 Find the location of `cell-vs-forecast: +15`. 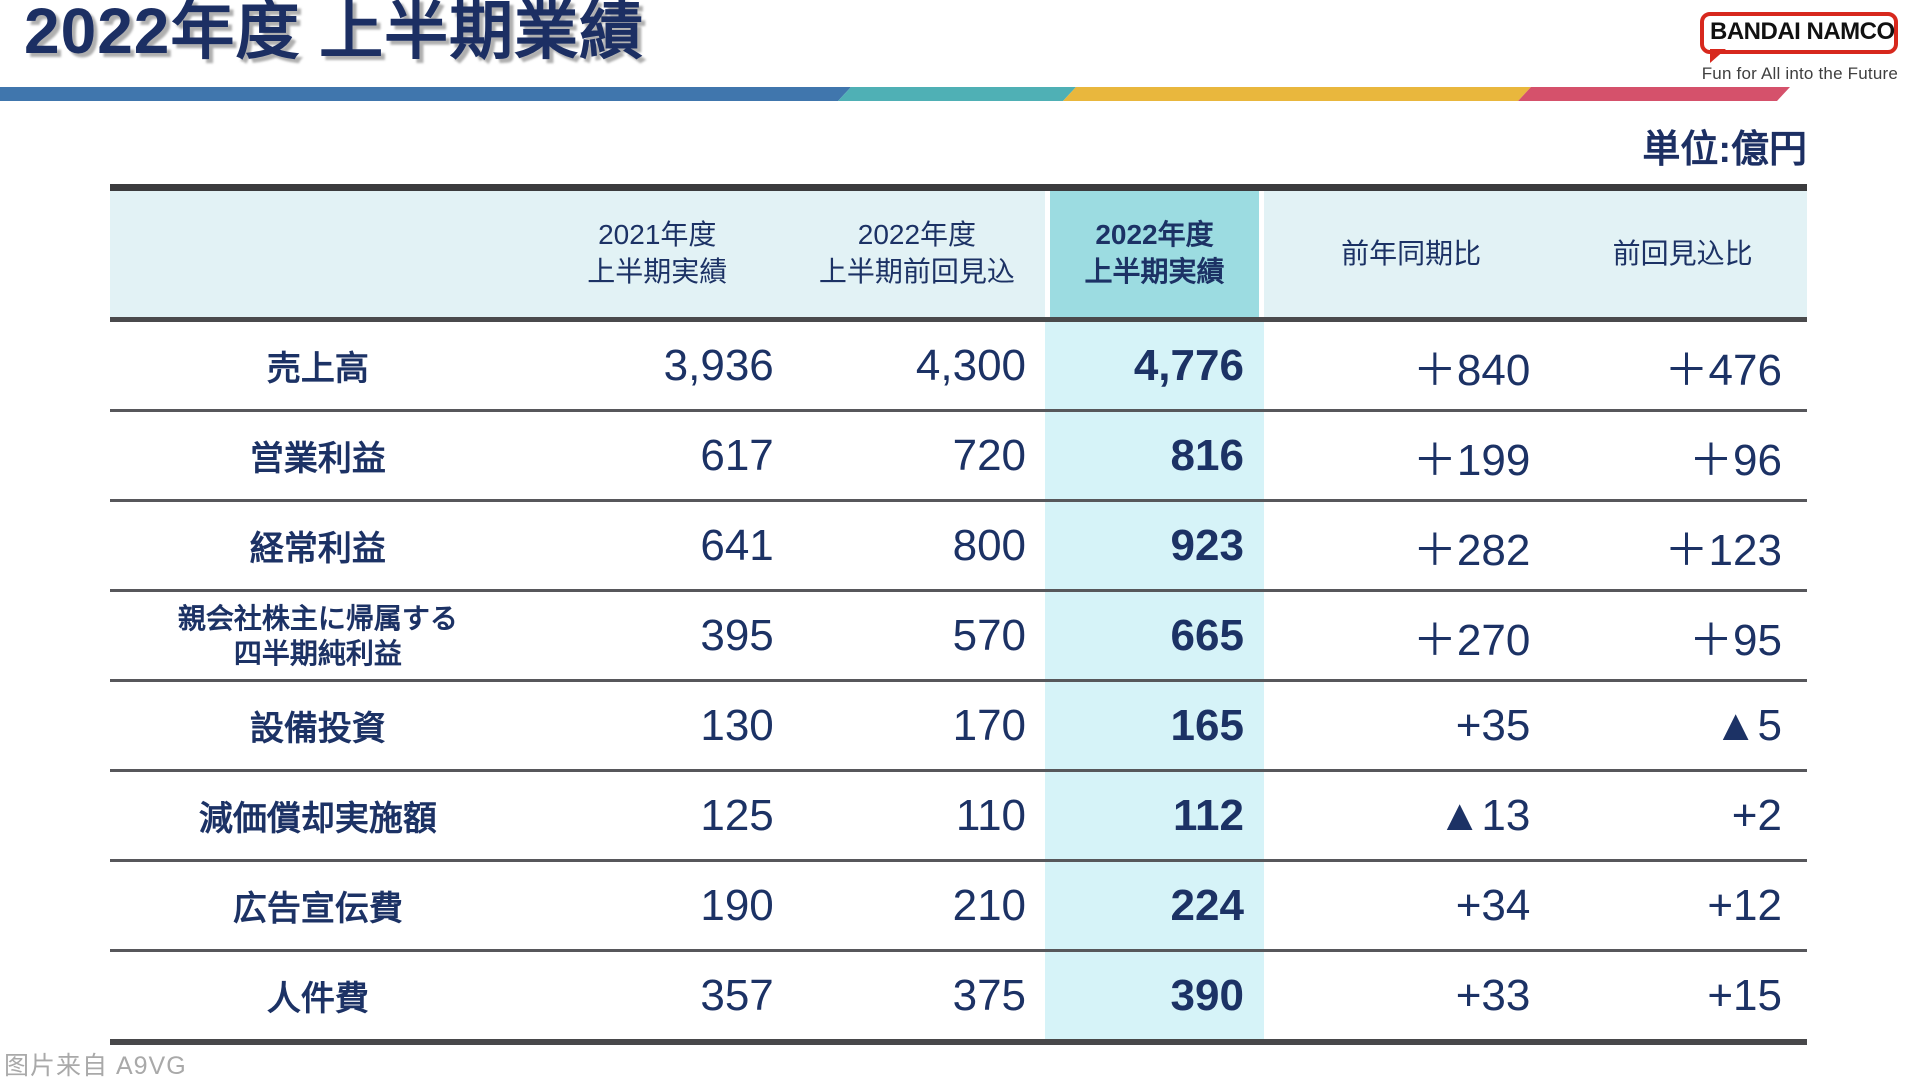

cell-vs-forecast: +15 is located at coordinates (1744, 995).